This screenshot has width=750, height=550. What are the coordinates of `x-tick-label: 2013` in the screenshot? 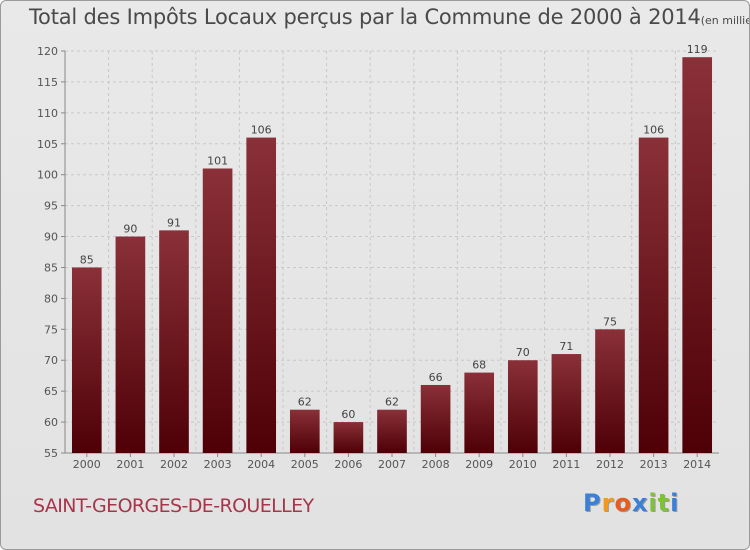 It's located at (654, 464).